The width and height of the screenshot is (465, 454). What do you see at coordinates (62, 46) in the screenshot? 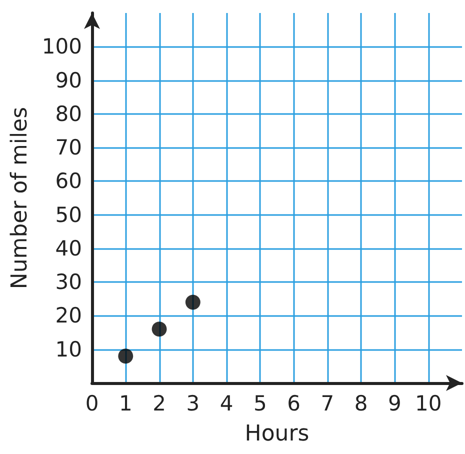
I see `y-tick-label: 100` at bounding box center [62, 46].